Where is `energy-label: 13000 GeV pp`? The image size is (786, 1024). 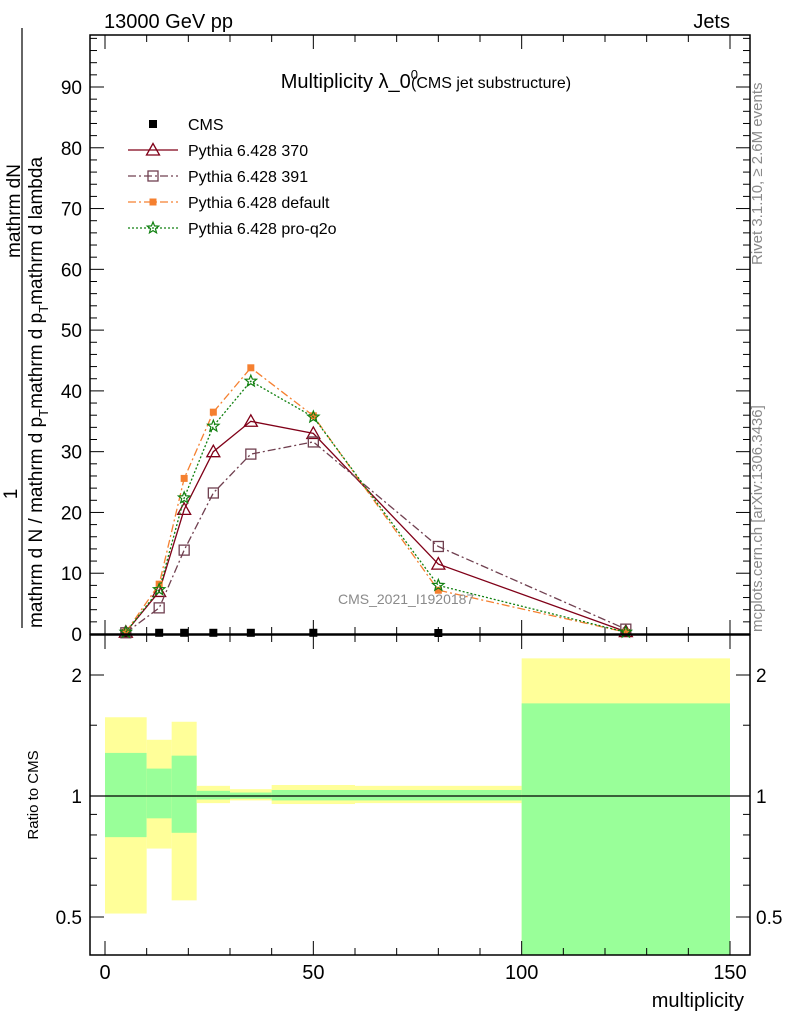
energy-label: 13000 GeV pp is located at coordinates (168, 22).